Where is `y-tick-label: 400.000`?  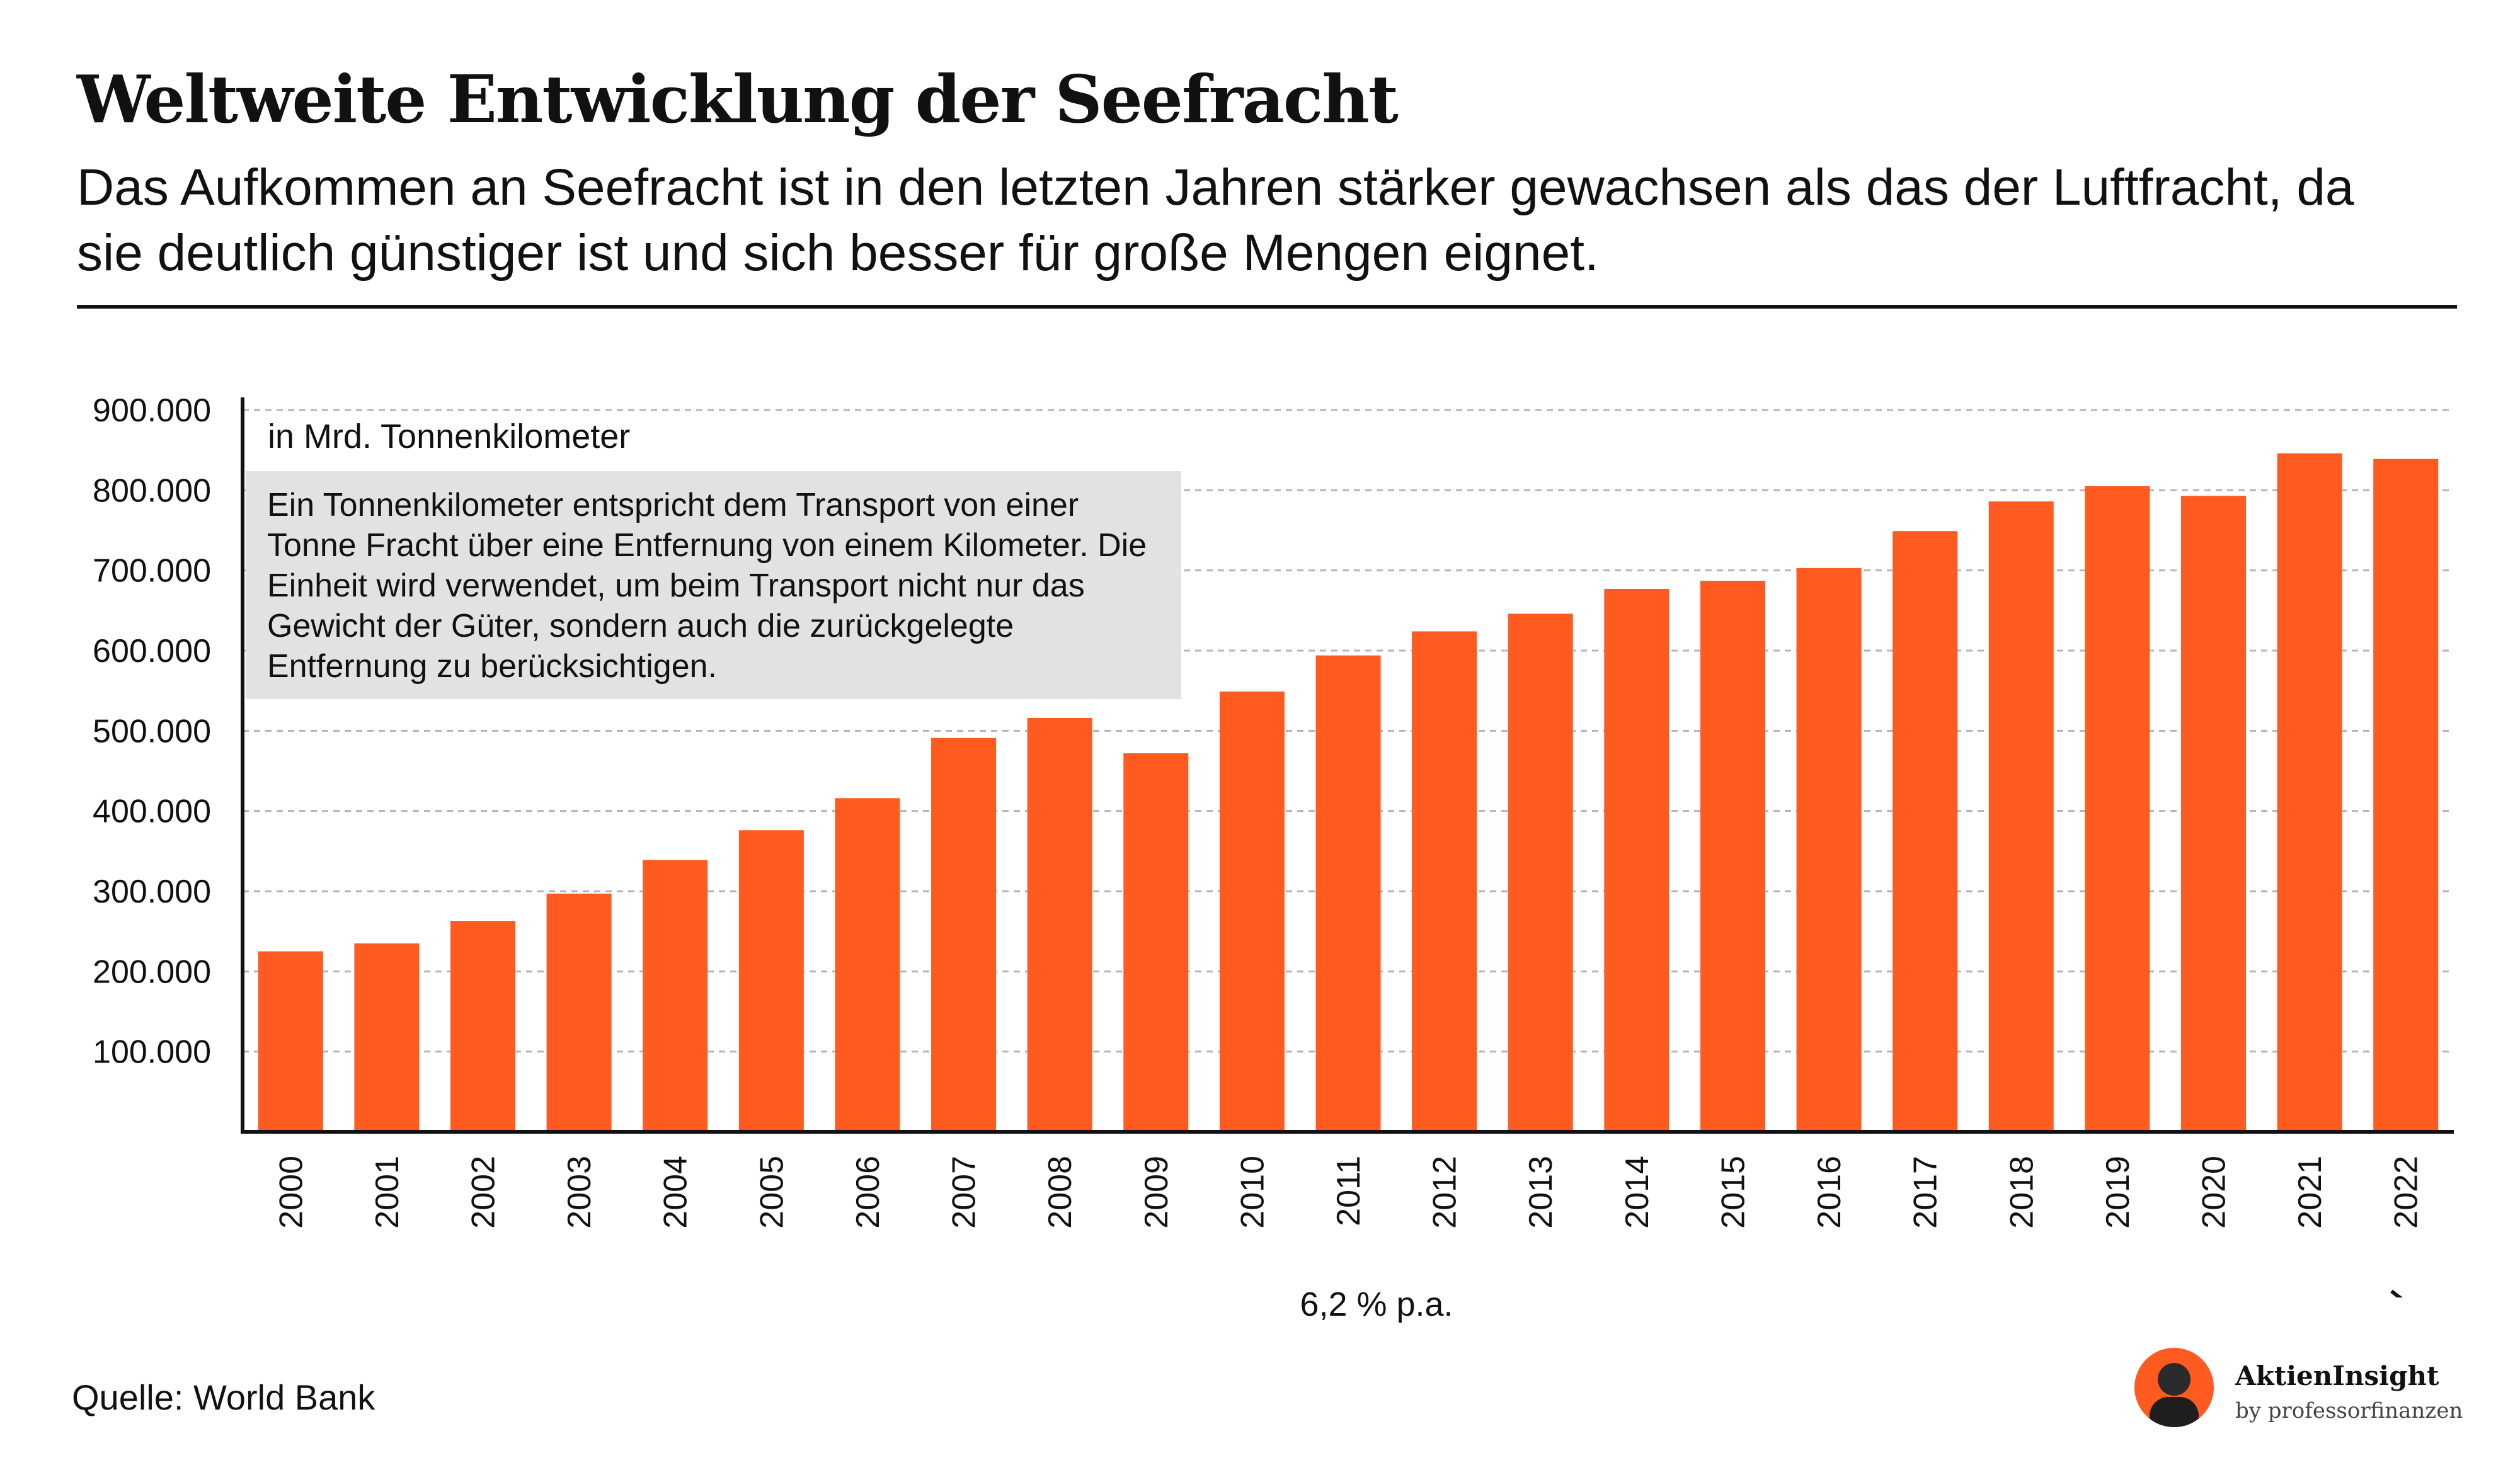 y-tick-label: 400.000 is located at coordinates (152, 812).